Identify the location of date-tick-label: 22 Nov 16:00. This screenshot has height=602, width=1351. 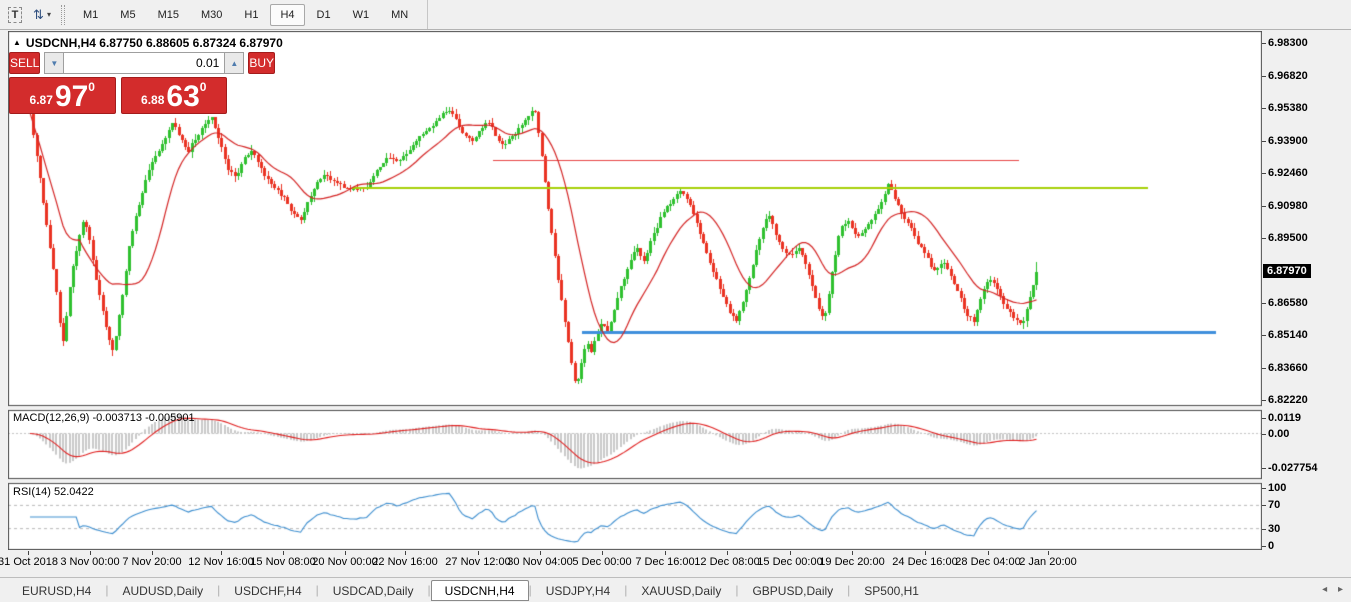
(405, 562).